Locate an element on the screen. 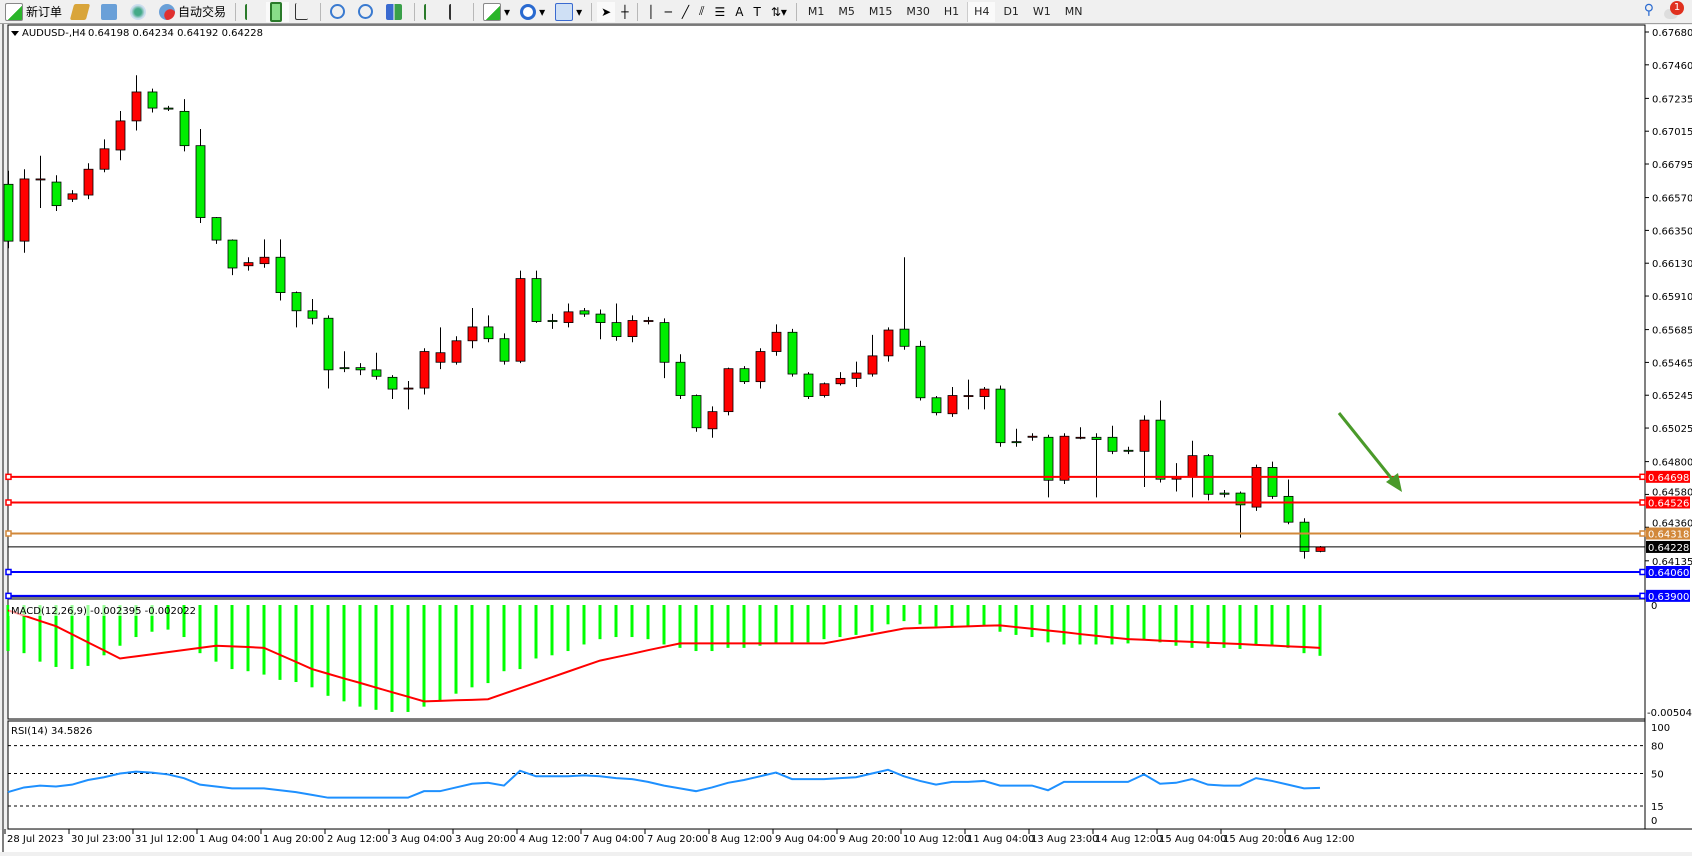 This screenshot has height=856, width=1692. macd-label-bg is located at coordinates (84, 610).